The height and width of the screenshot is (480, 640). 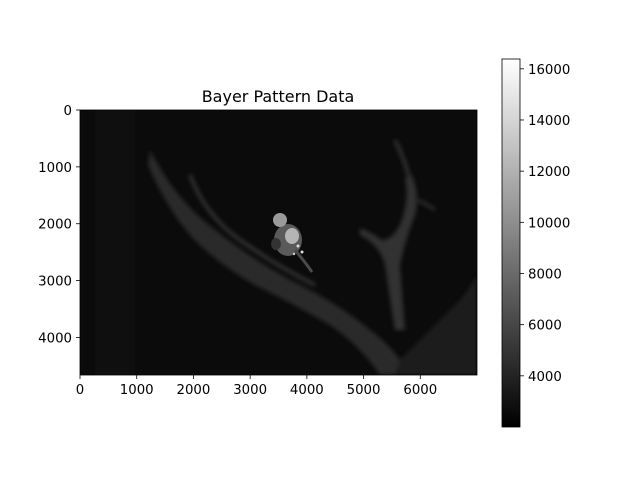 I want to click on x-axis: 0 1000 2000 3000 4000 5000 6000, so click(x=256, y=386).